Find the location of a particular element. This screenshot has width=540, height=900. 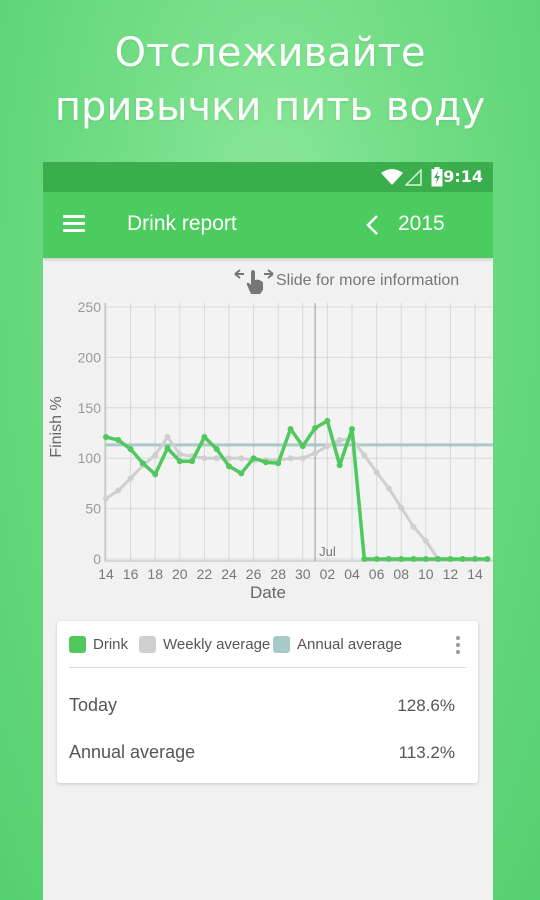

x-tick-label: 24 is located at coordinates (229, 574).